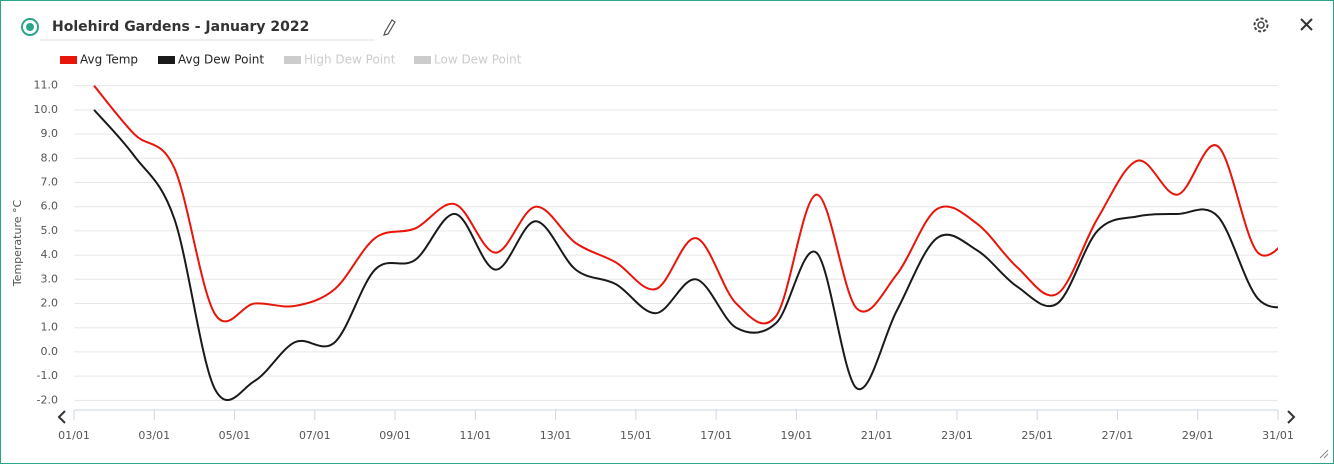 The height and width of the screenshot is (464, 1334). Describe the element at coordinates (395, 435) in the screenshot. I see `x-tick-label: 09/01` at that location.